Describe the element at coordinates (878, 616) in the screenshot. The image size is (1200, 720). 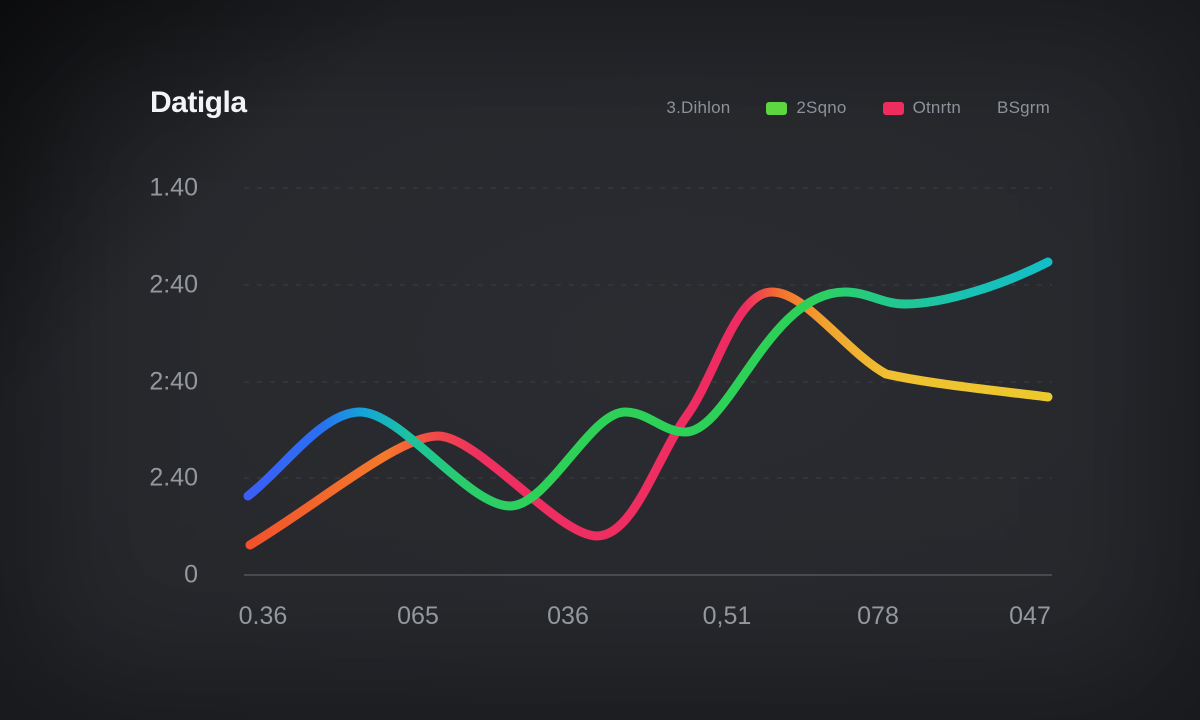
I see `x-axis-tick-label: 078` at that location.